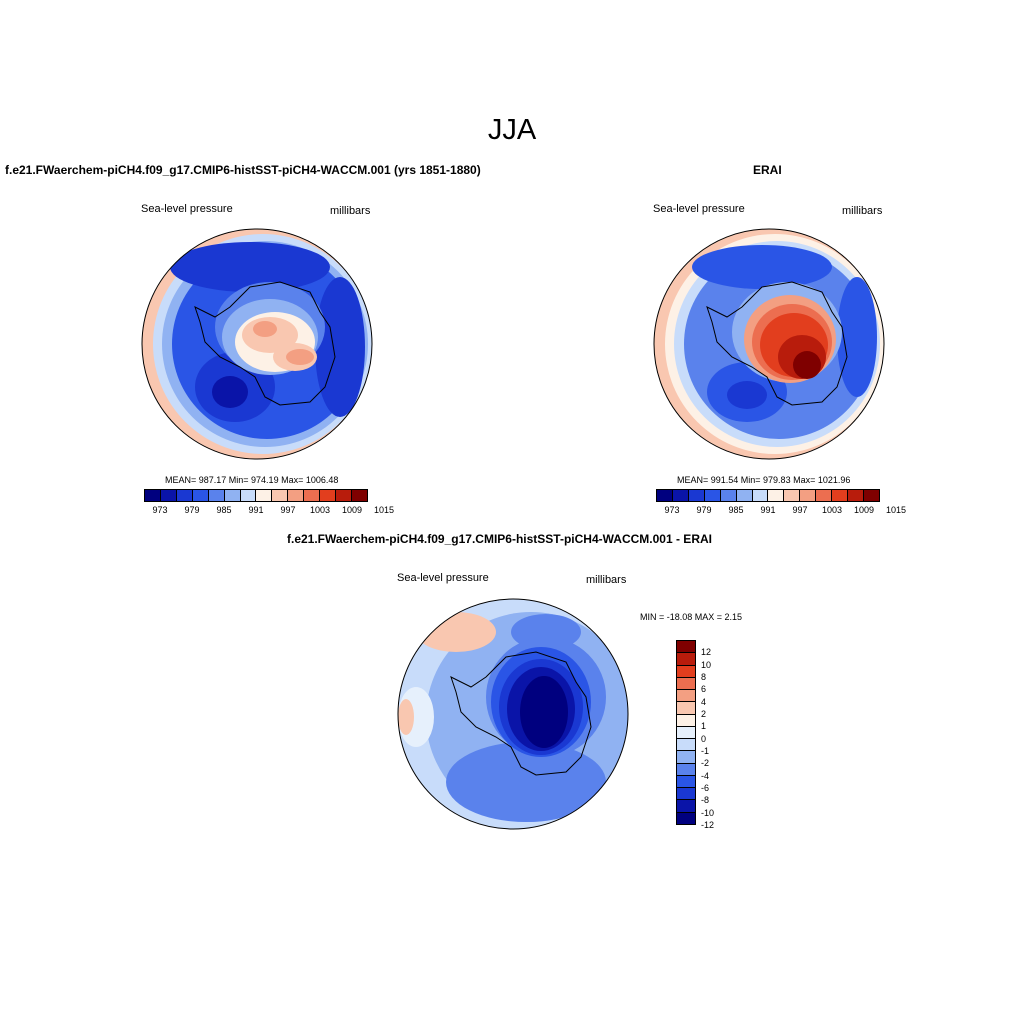 This screenshot has height=1024, width=1024. I want to click on panel-2-colorbar, so click(768, 495).